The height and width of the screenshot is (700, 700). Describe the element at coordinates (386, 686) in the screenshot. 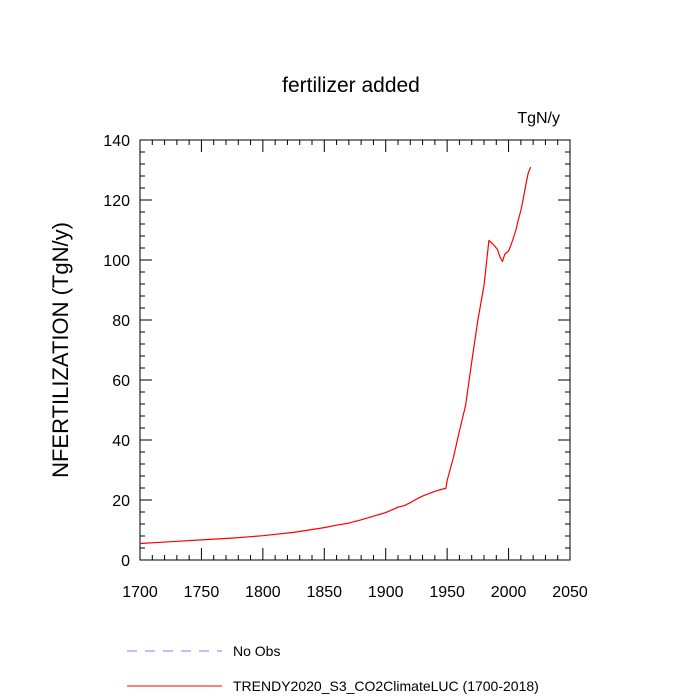

I see `legend-label-1: TRENDY2020_S3_CO2ClimateLUC (1700-2018)` at that location.